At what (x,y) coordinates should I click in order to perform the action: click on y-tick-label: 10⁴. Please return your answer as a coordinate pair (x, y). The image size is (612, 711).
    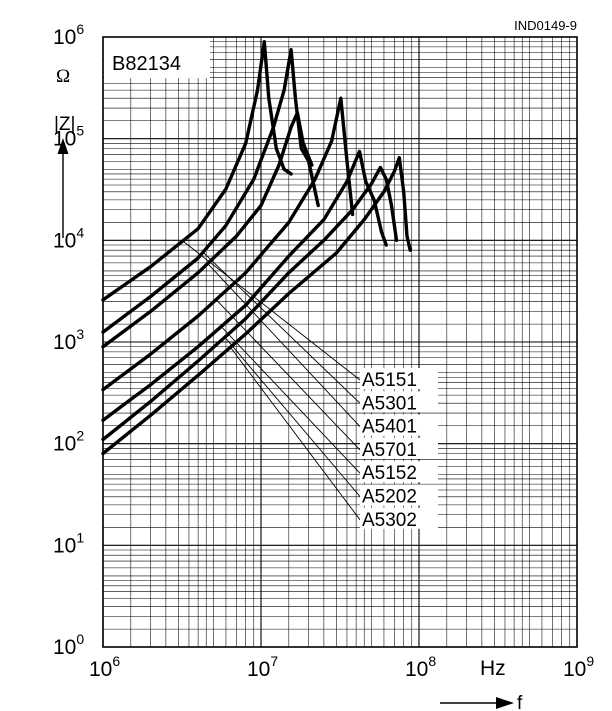
    Looking at the image, I should click on (68, 238).